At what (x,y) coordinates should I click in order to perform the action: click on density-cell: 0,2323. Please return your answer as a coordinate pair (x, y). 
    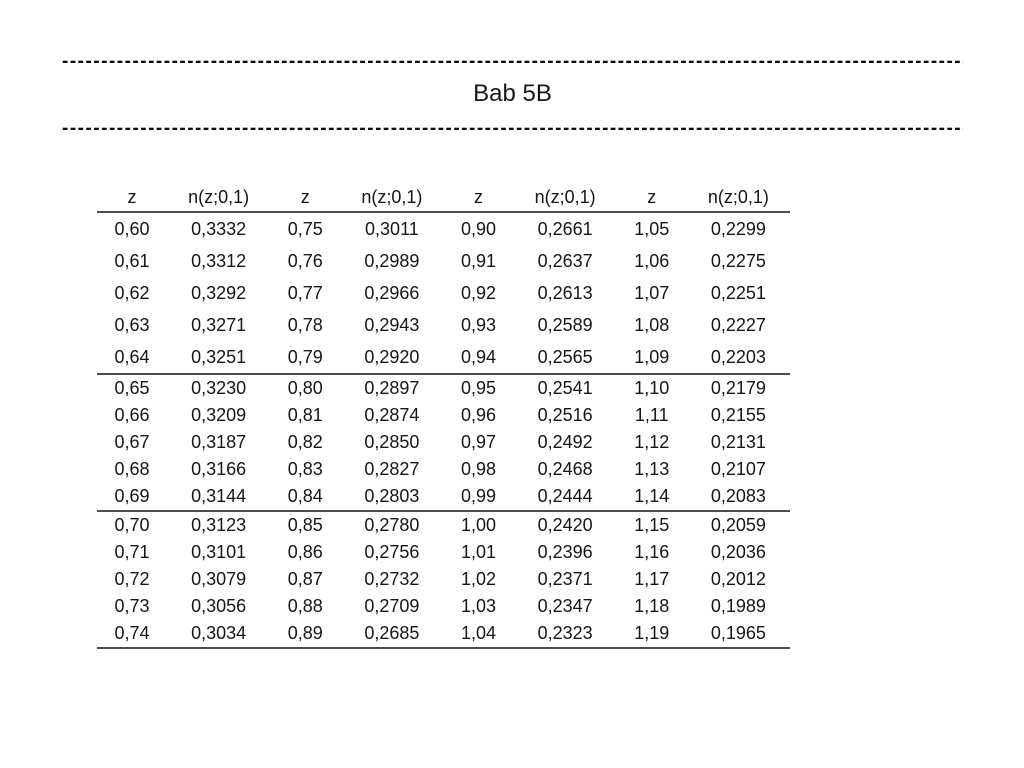
    Looking at the image, I should click on (565, 633).